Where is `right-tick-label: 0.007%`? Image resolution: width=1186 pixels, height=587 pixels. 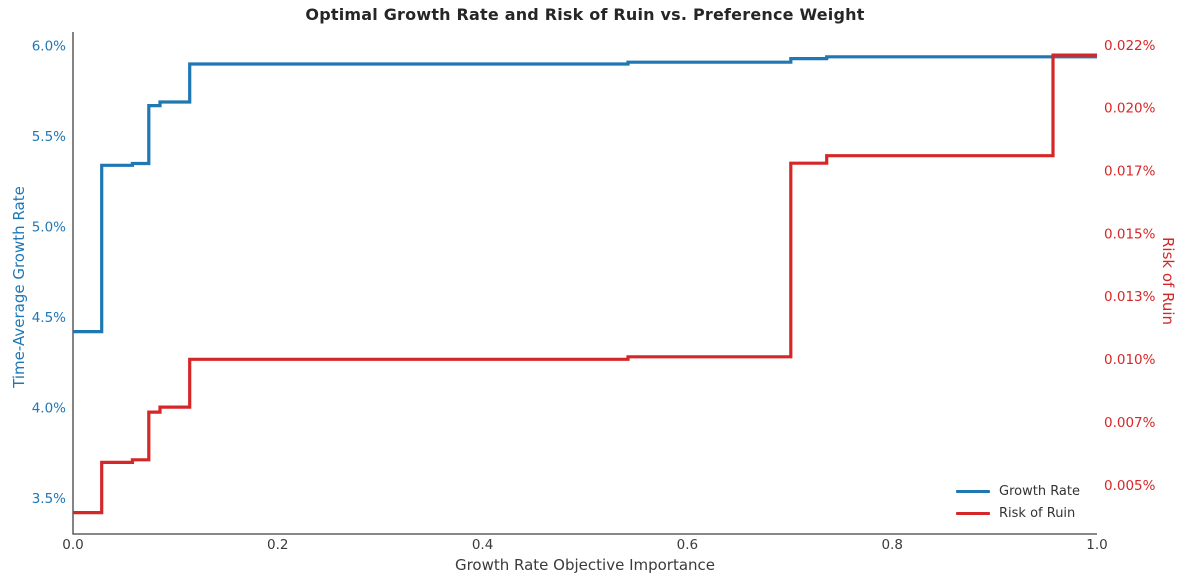
right-tick-label: 0.007% is located at coordinates (1130, 423).